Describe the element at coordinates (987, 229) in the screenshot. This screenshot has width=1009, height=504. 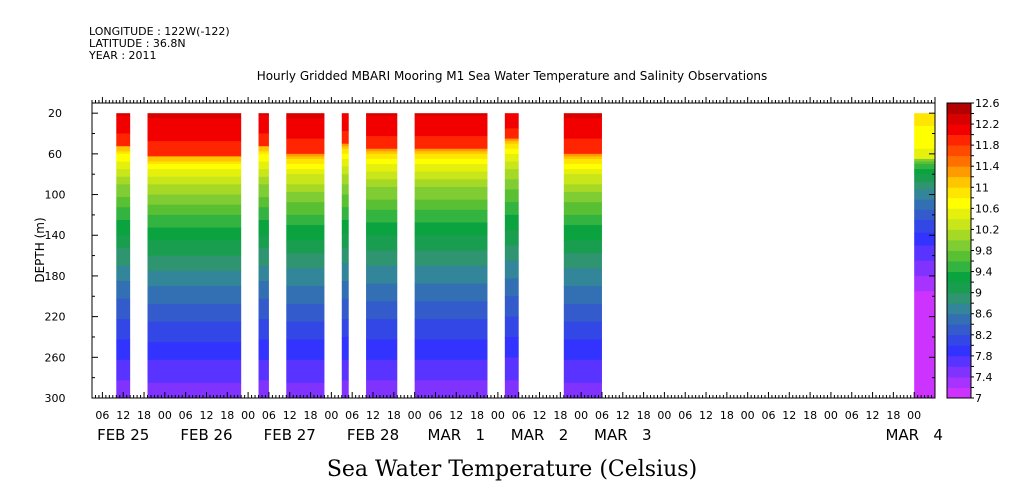
I see `colorbar-label: 10.2` at that location.